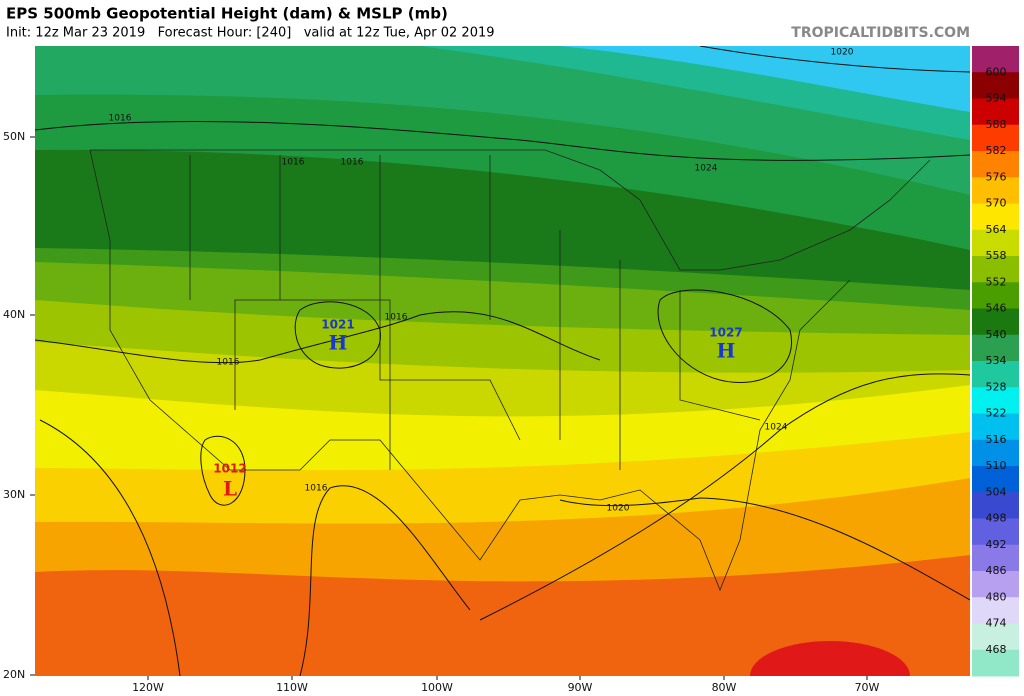 This screenshot has height=696, width=1024. Describe the element at coordinates (230, 489) in the screenshot. I see `low-symbol: L` at that location.